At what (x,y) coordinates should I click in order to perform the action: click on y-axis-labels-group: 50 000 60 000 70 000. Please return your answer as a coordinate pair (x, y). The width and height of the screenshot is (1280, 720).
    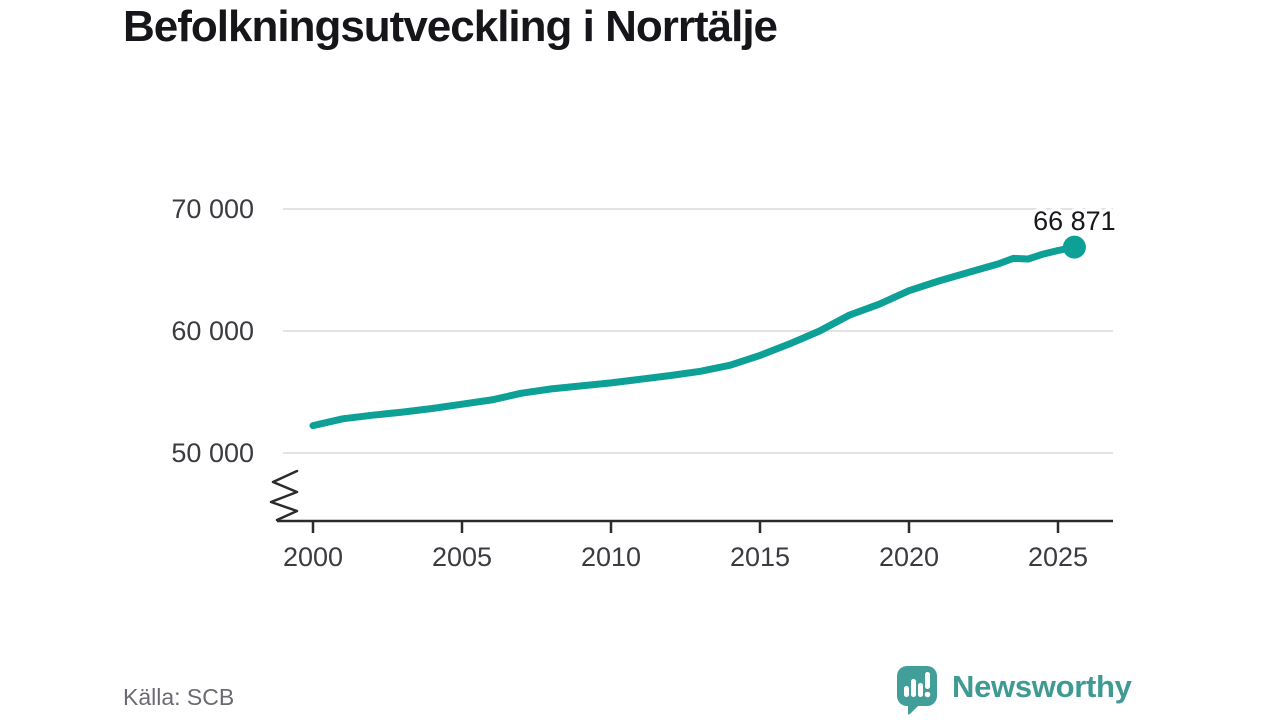
    Looking at the image, I should click on (212, 331).